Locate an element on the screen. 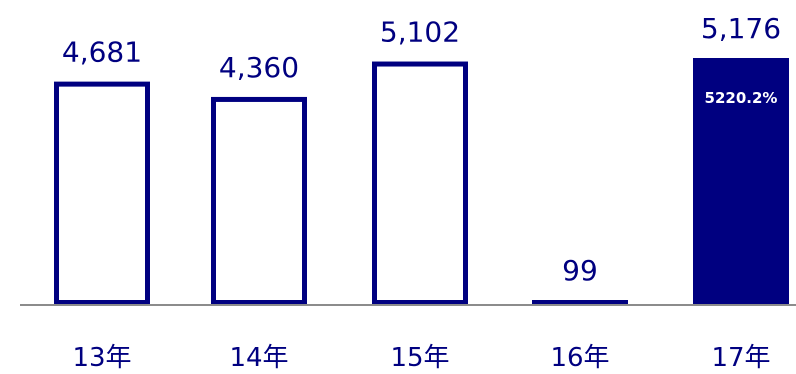 This screenshot has height=374, width=796. value-label-13年: 4,681 is located at coordinates (102, 52).